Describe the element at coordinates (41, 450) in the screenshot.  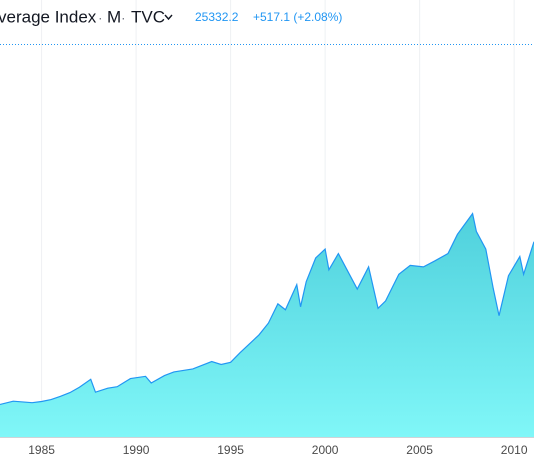
I see `x-tick-label: 1985` at that location.